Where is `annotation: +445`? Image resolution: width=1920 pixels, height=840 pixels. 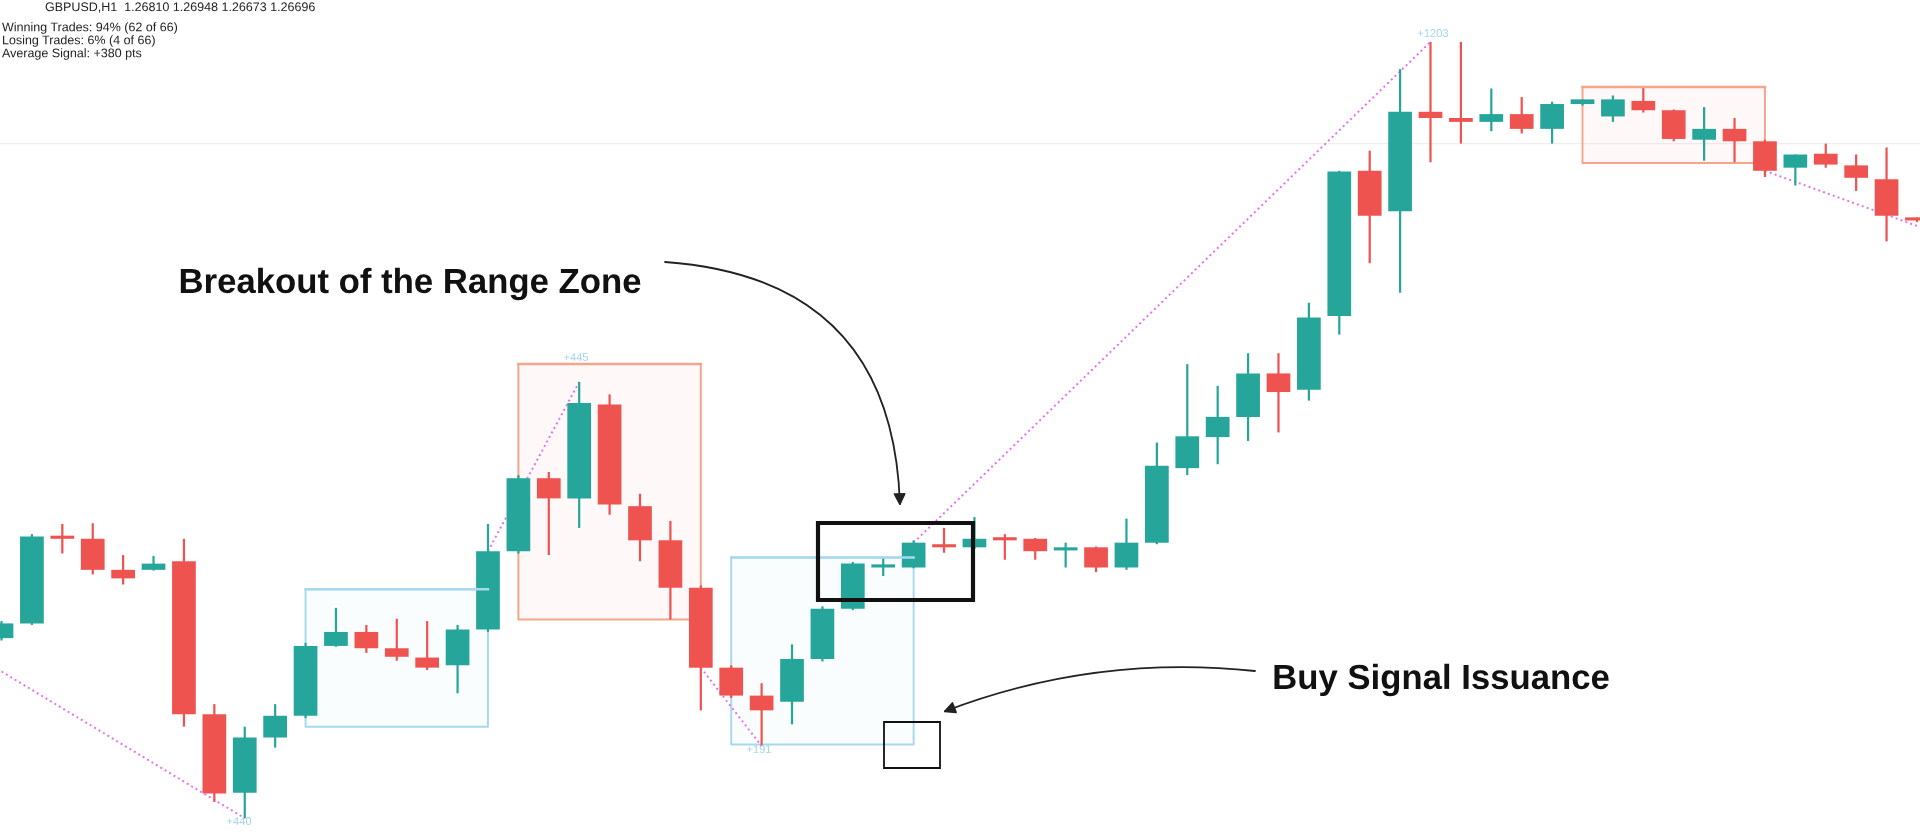 annotation: +445 is located at coordinates (576, 357).